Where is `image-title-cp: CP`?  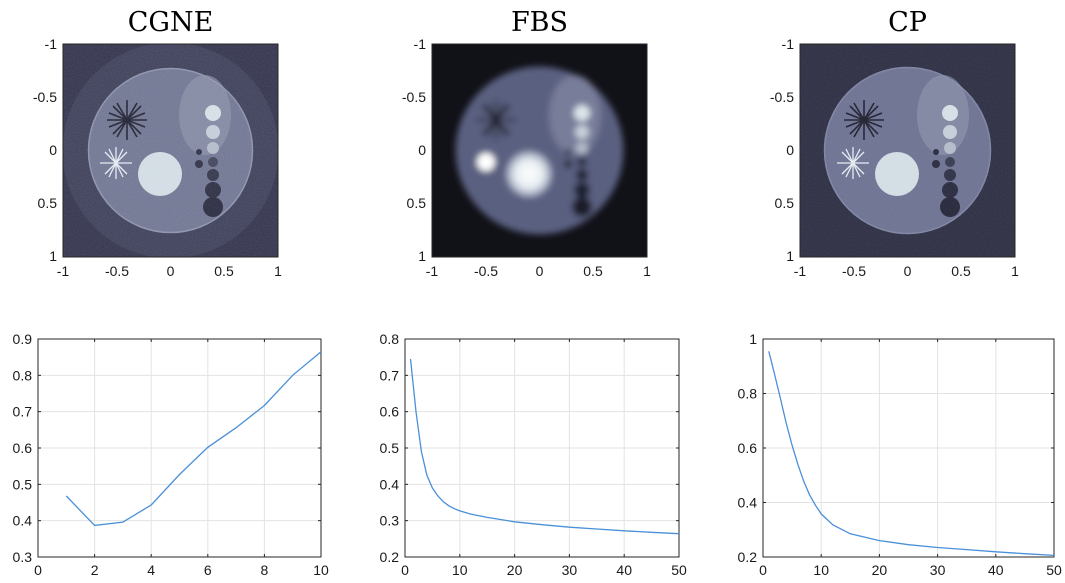
image-title-cp: CP is located at coordinates (907, 22).